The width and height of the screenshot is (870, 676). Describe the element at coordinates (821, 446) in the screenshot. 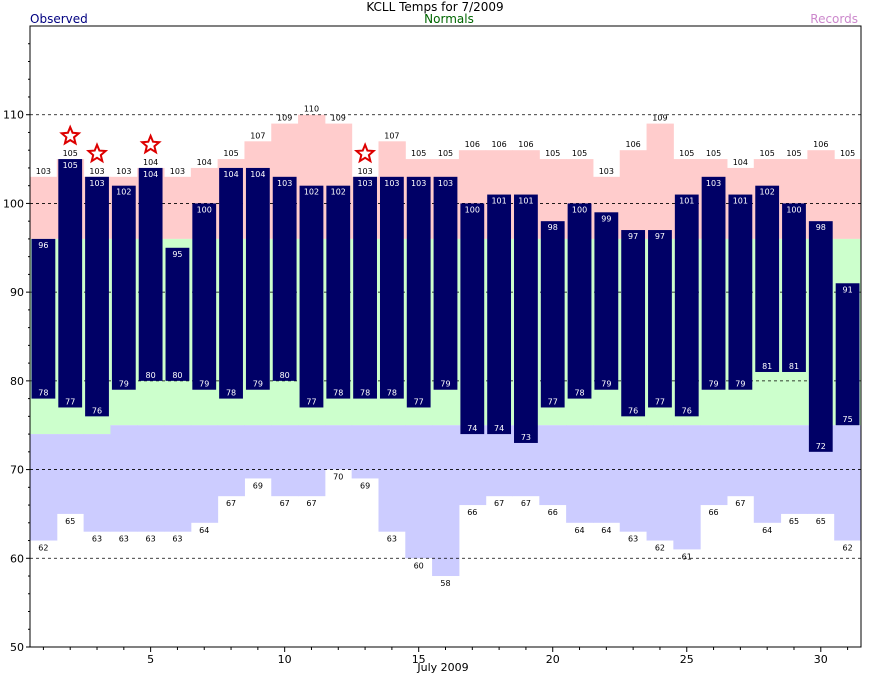

I see `observed-low-label: 72` at that location.